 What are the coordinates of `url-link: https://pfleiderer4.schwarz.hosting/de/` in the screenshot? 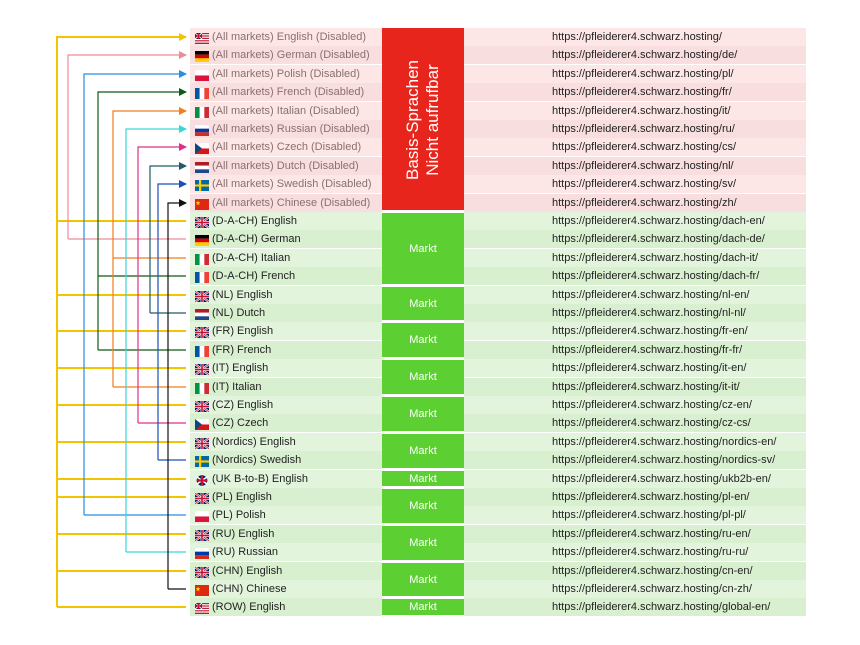 It's located at (645, 55).